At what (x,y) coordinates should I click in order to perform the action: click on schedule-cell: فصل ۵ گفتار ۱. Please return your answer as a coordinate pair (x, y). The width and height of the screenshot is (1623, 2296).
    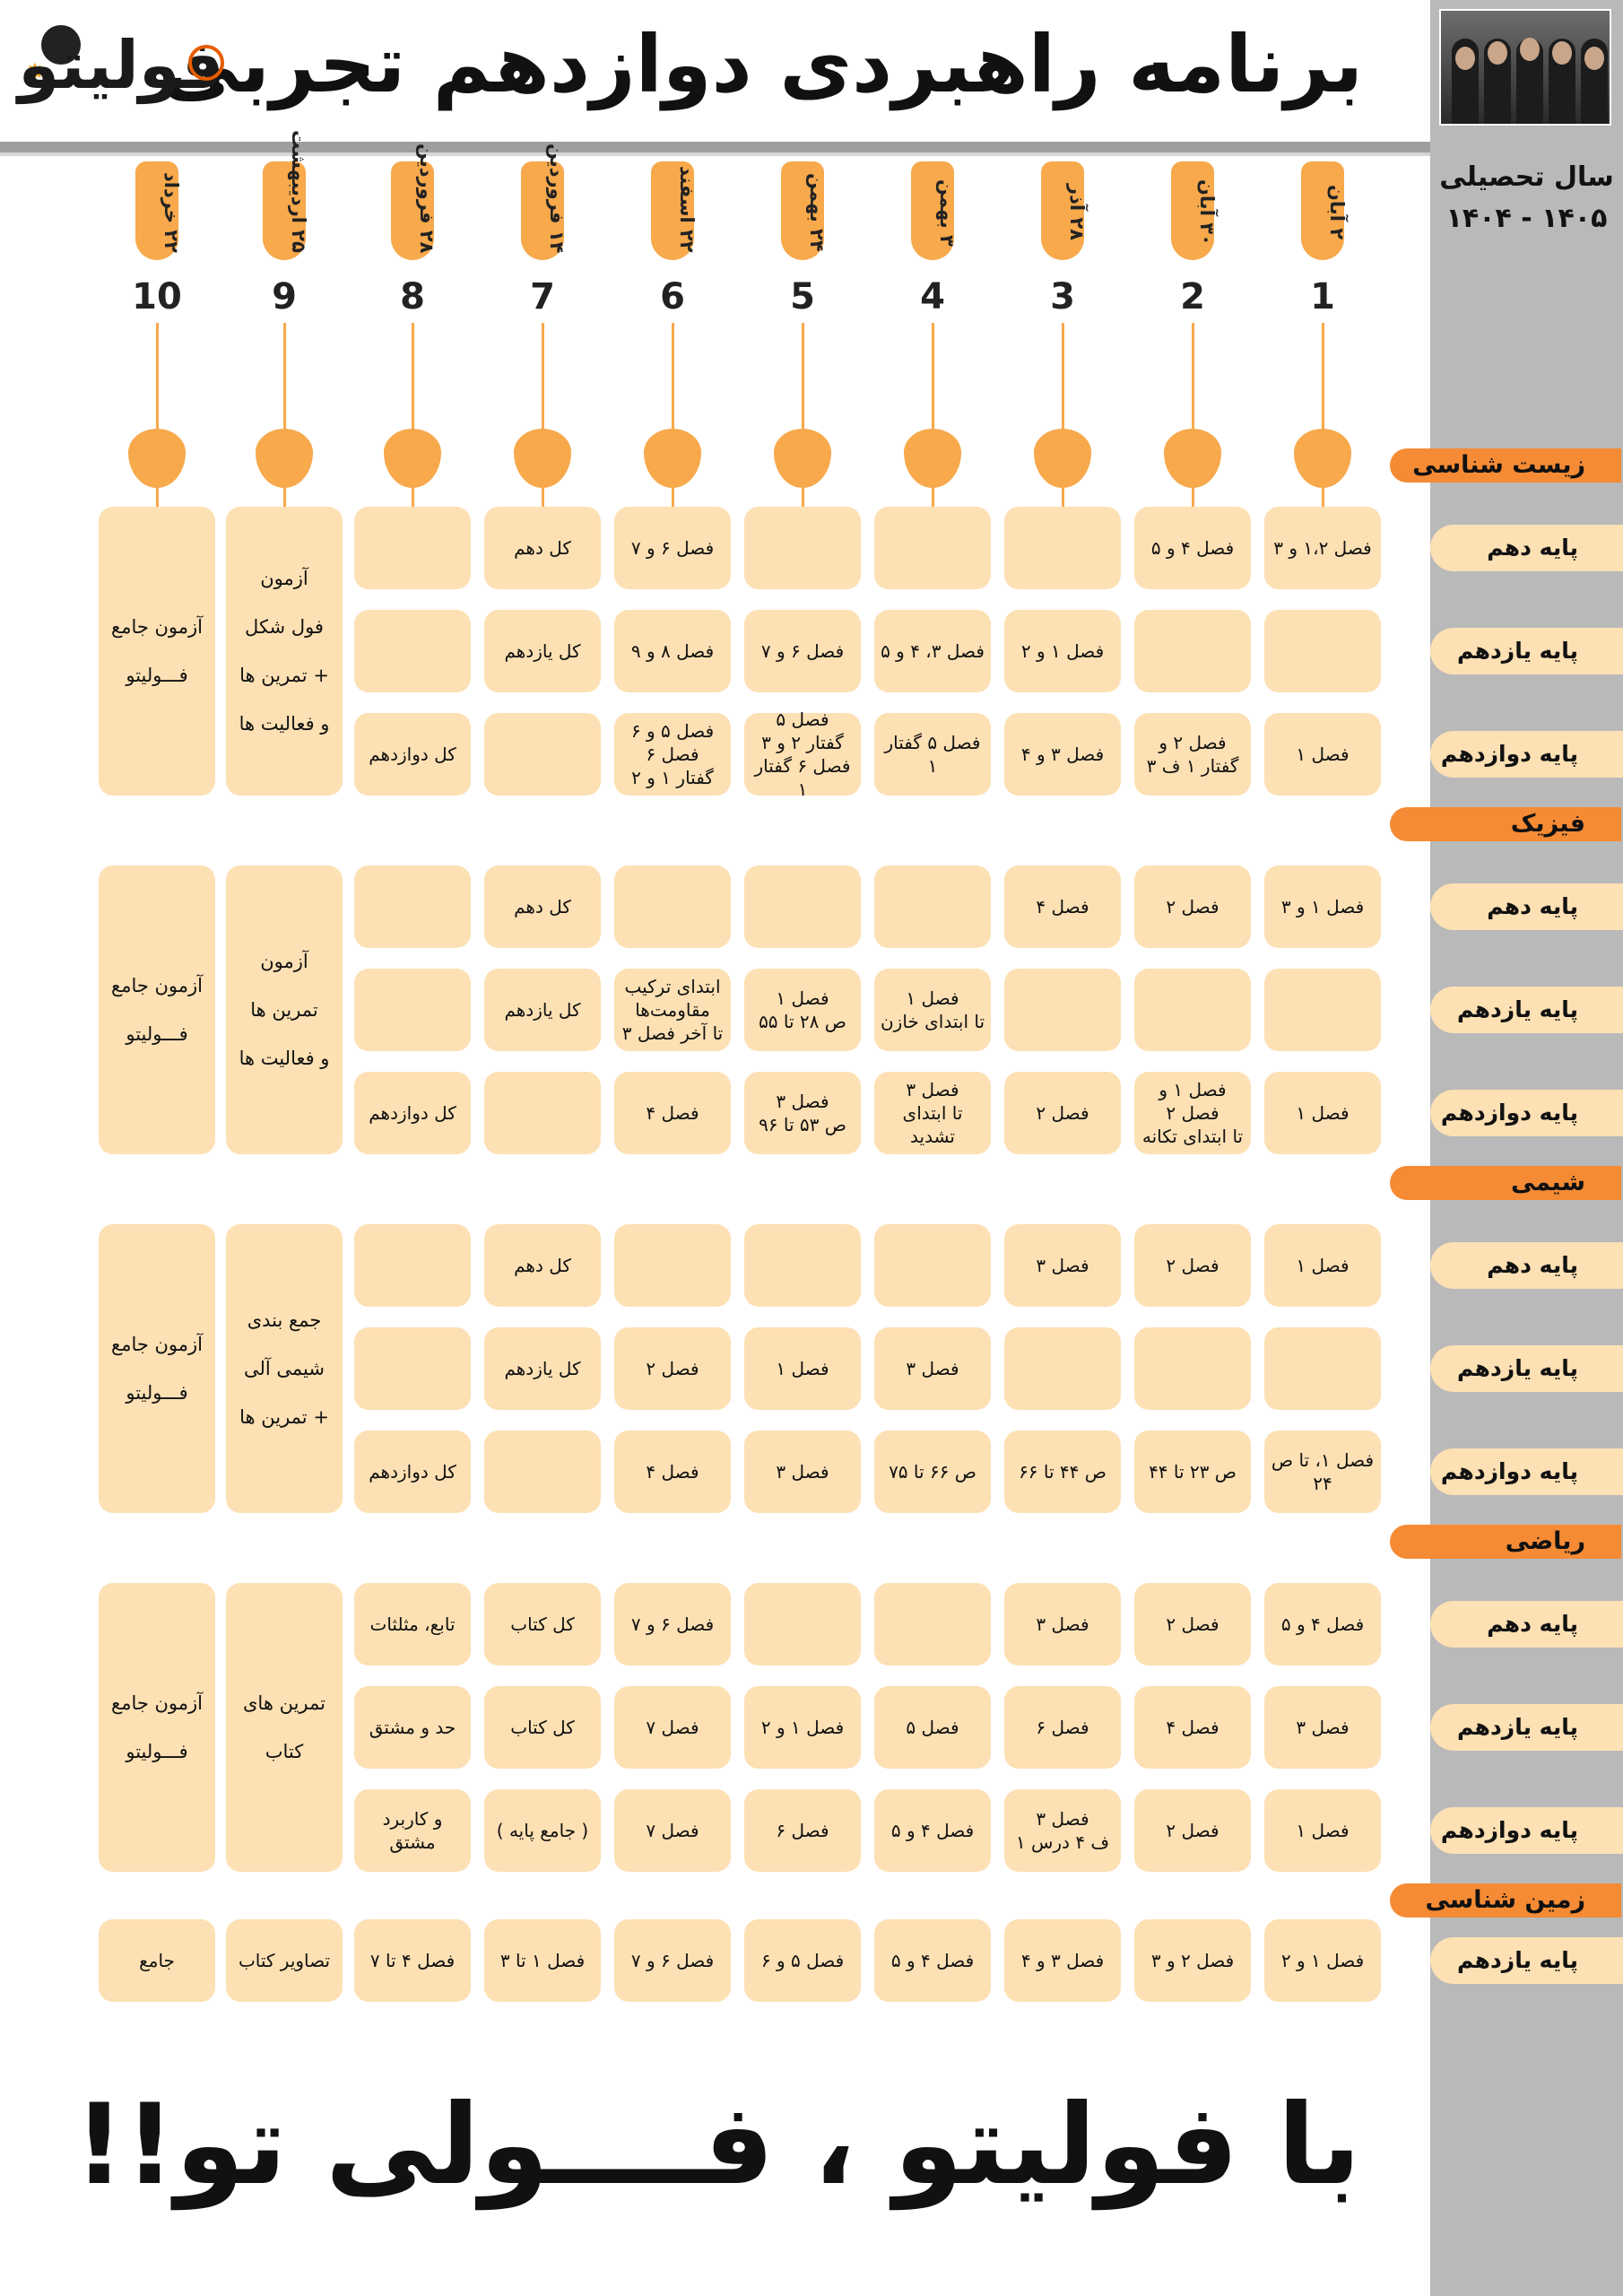
    Looking at the image, I should click on (932, 754).